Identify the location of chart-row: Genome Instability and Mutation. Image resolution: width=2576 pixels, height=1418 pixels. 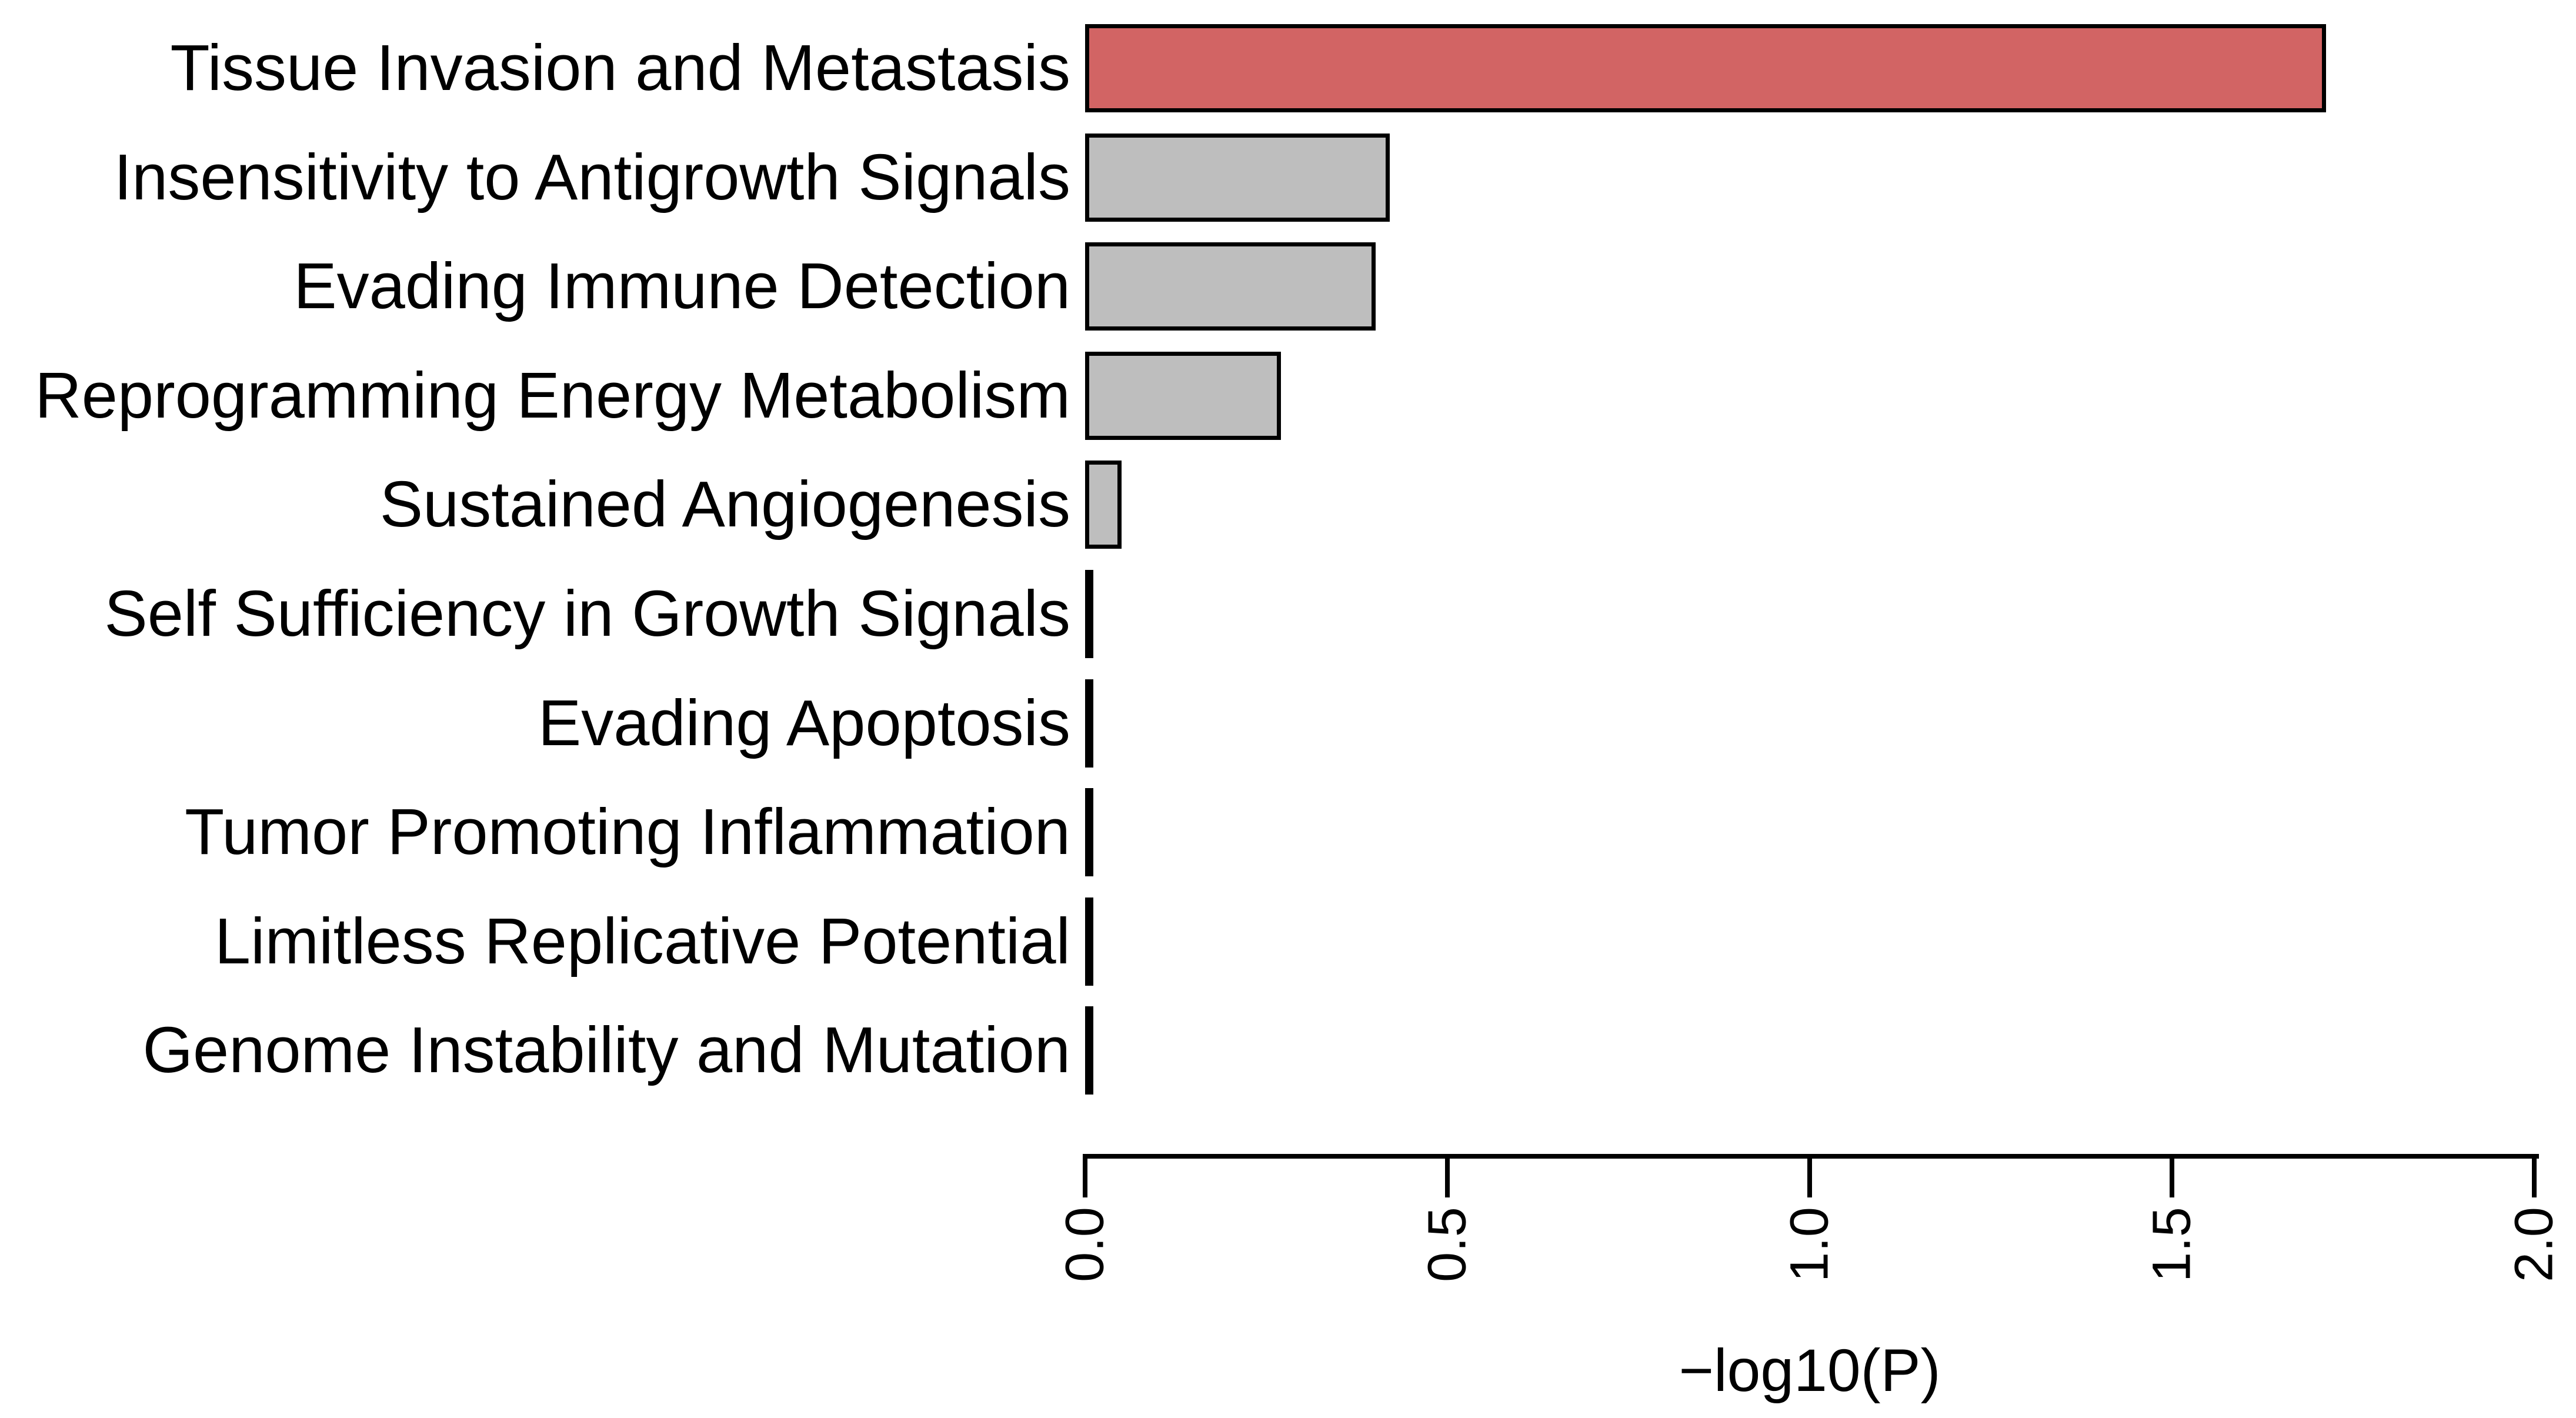
(1288, 1050).